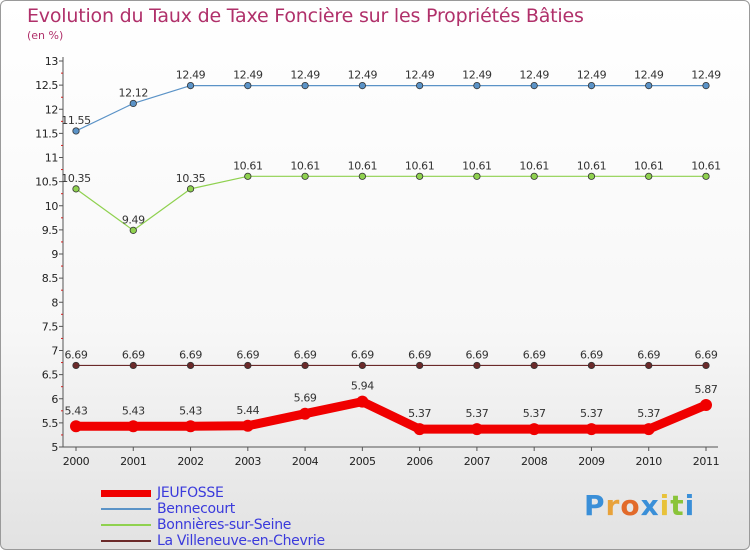 The width and height of the screenshot is (750, 550). Describe the element at coordinates (534, 461) in the screenshot. I see `x-tick-label: 2008` at that location.